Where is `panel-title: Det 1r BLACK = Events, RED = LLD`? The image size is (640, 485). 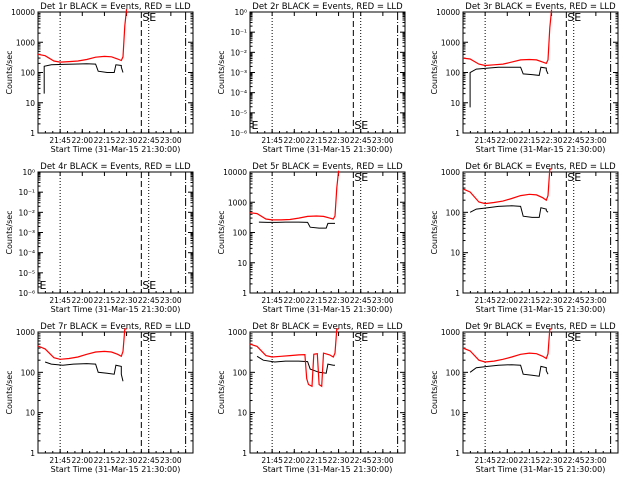 panel-title: Det 1r BLACK = Events, RED = LLD is located at coordinates (115, 7).